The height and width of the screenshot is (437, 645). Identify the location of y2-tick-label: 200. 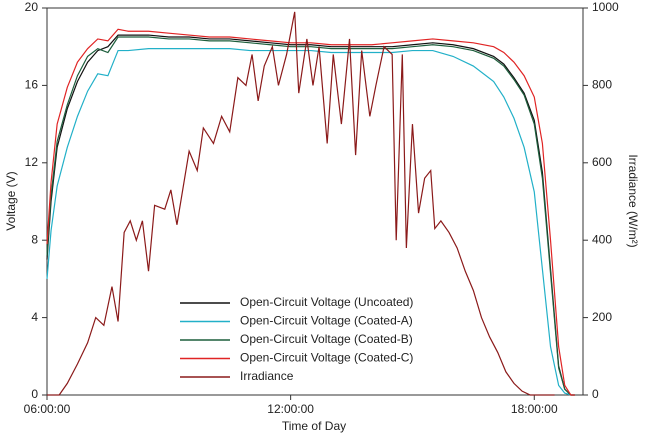
(602, 317).